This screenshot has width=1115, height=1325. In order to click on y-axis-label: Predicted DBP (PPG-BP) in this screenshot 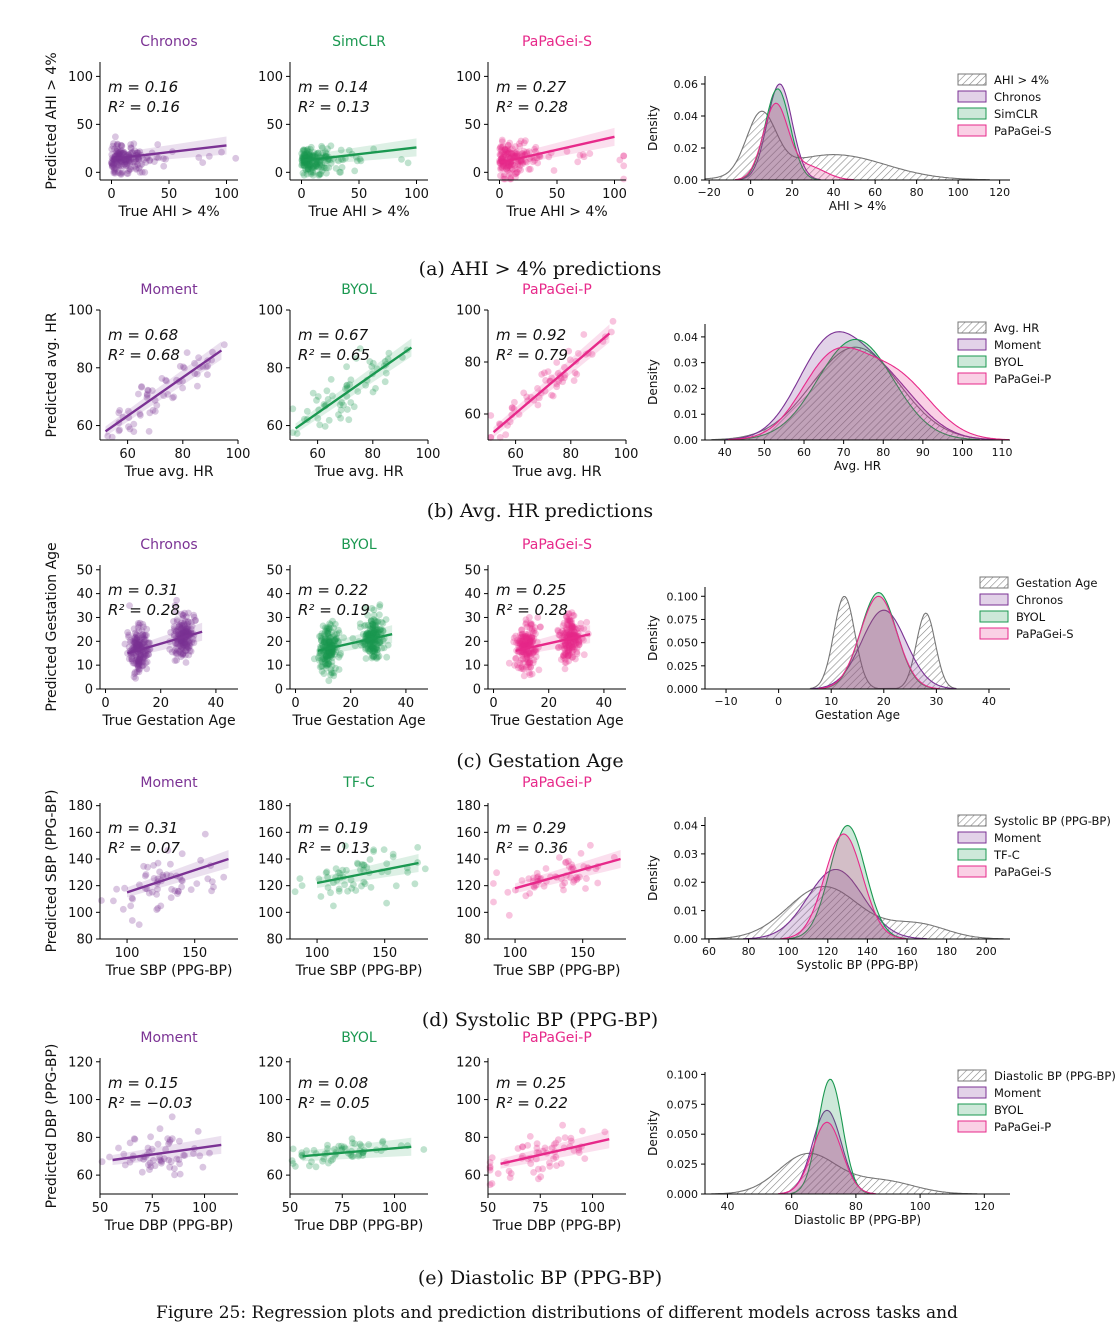, I will do `click(52, 1126)`.